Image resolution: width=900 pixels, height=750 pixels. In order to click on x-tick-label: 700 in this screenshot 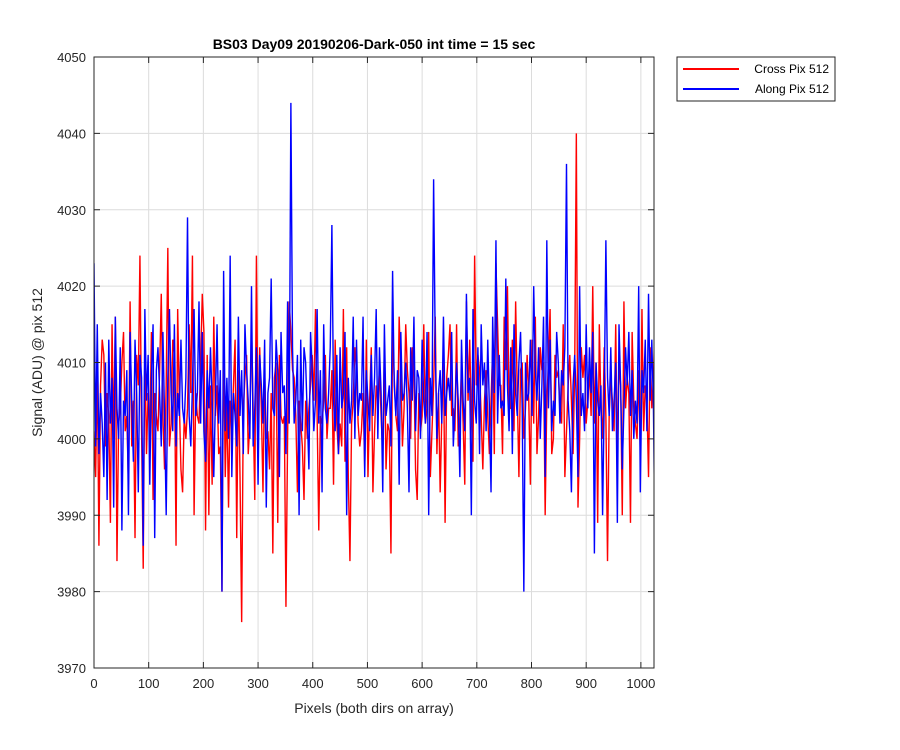, I will do `click(477, 683)`.